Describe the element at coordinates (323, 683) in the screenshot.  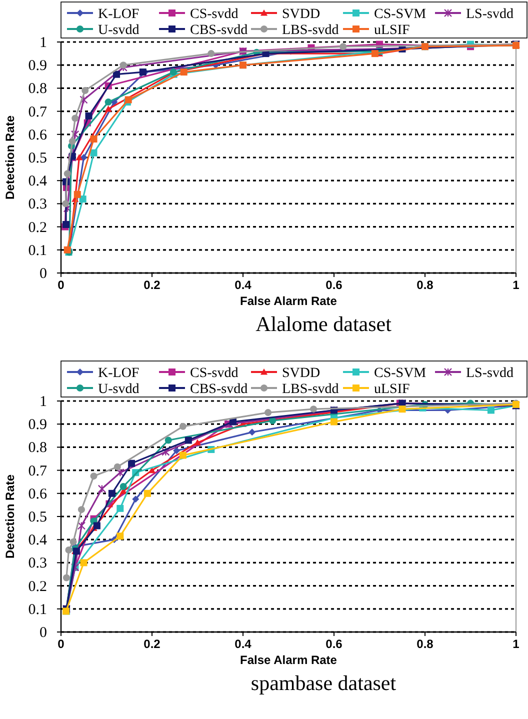
I see `text: spambase dataset` at that location.